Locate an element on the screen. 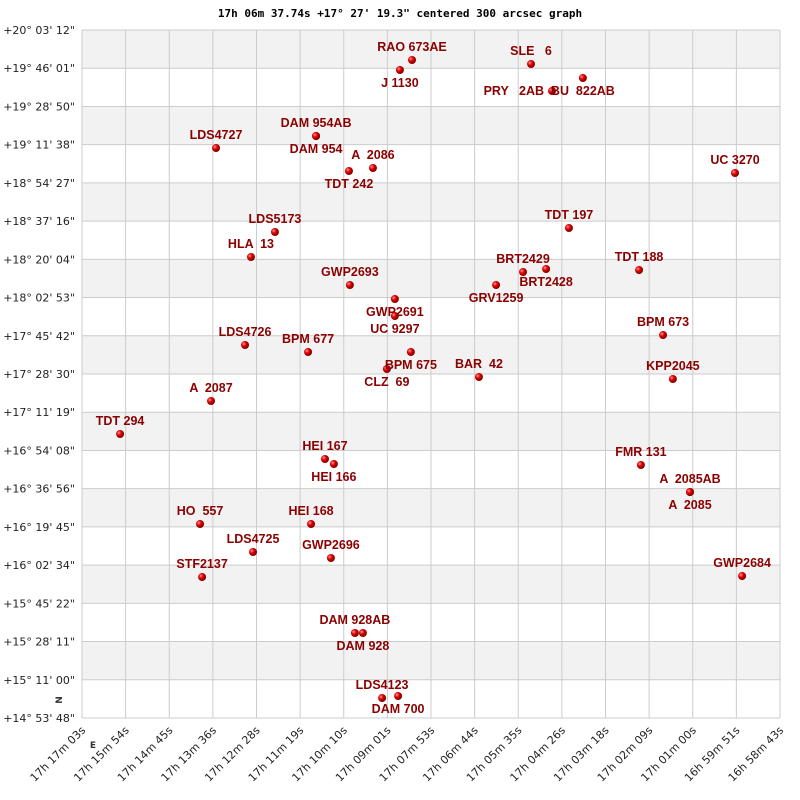 The image size is (800, 800). star-label: BRT2429 is located at coordinates (523, 259).